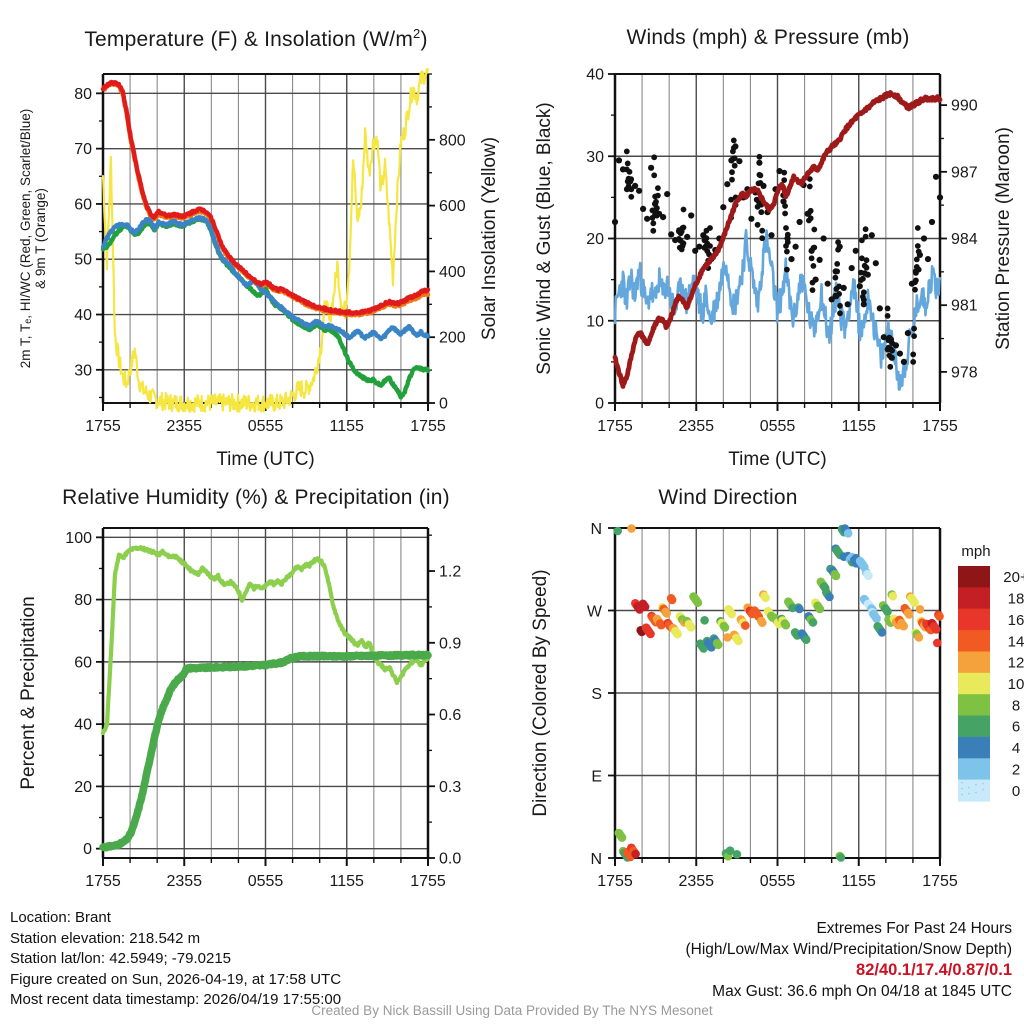 This screenshot has width=1024, height=1024. I want to click on x-tick-label: 0555, so click(778, 426).